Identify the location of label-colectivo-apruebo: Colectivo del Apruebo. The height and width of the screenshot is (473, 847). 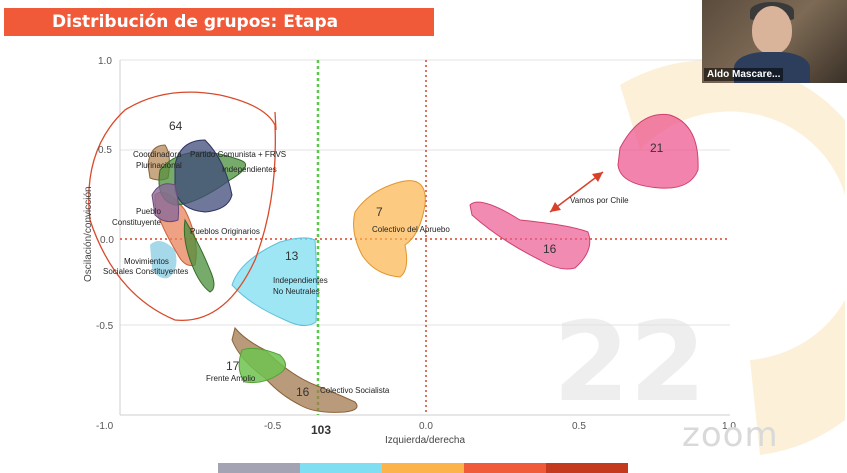
(411, 229).